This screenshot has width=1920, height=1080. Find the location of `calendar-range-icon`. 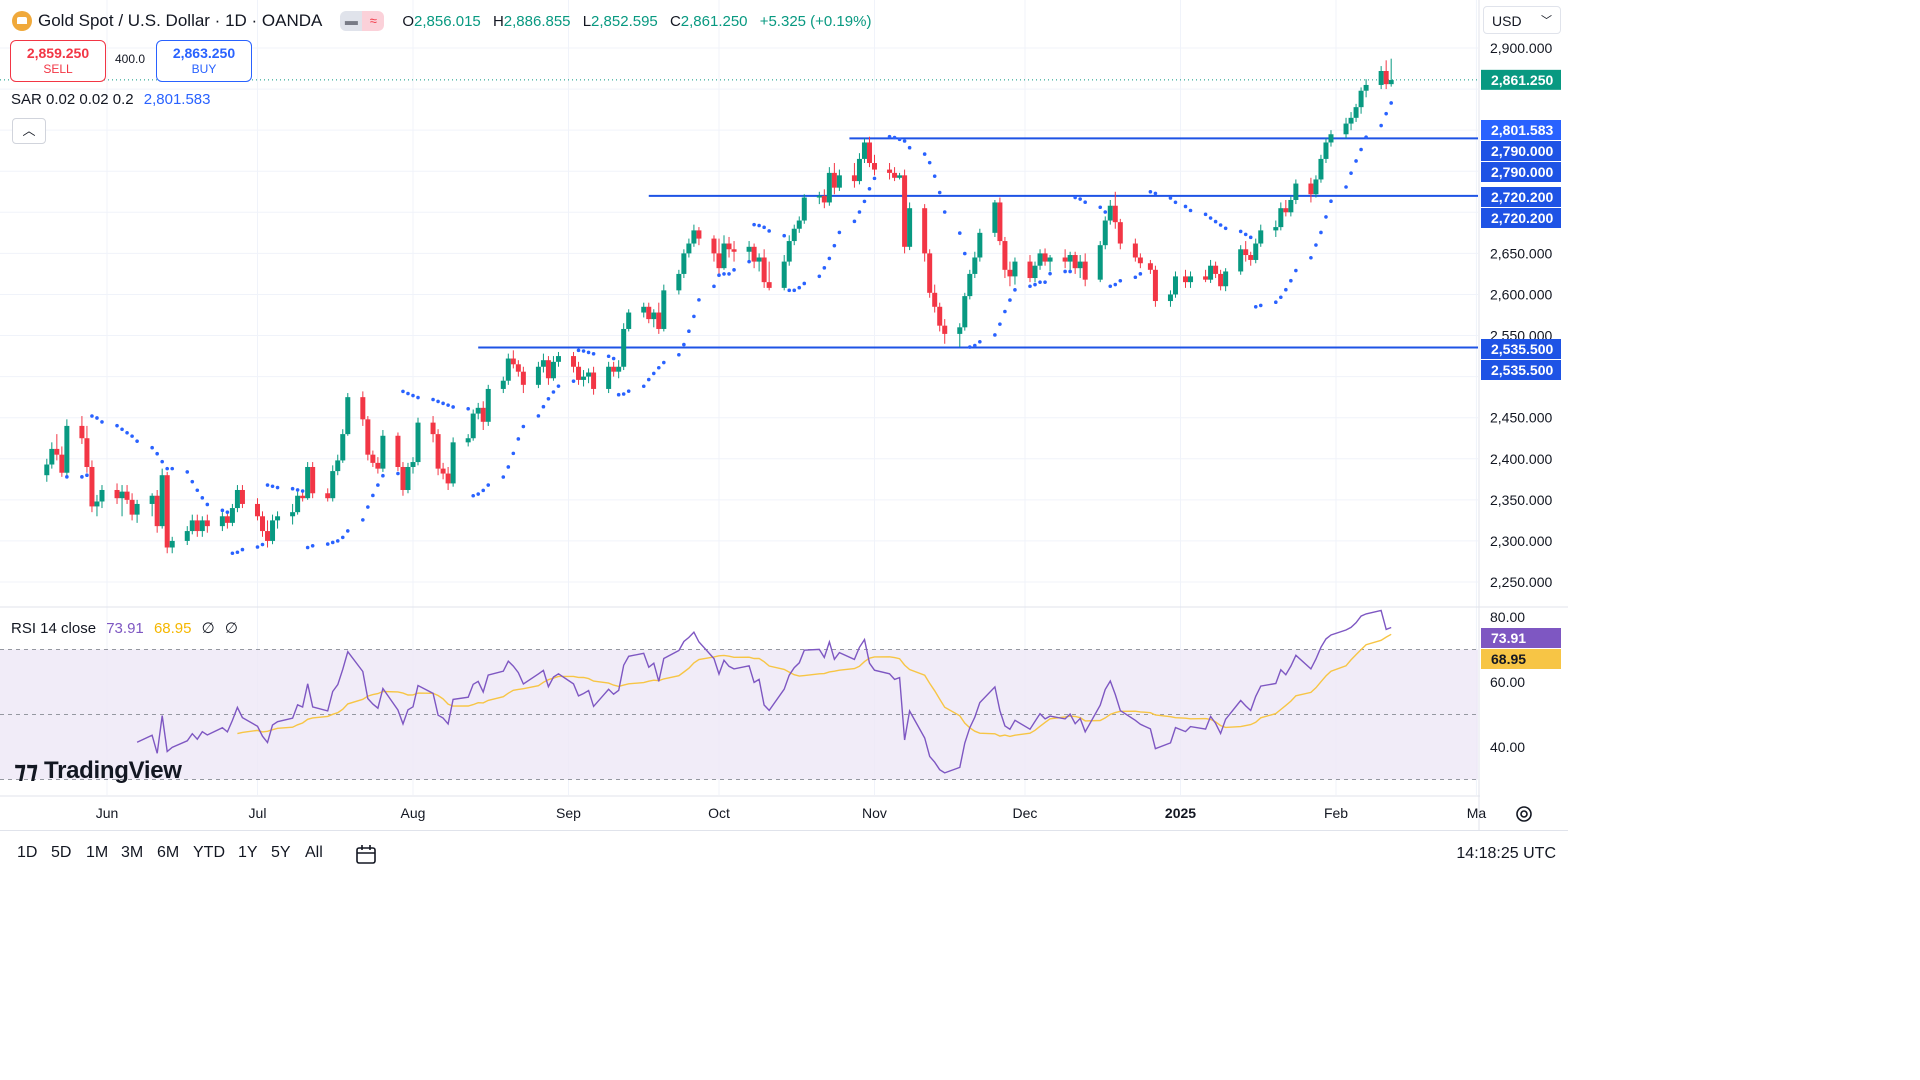

calendar-range-icon is located at coordinates (366, 855).